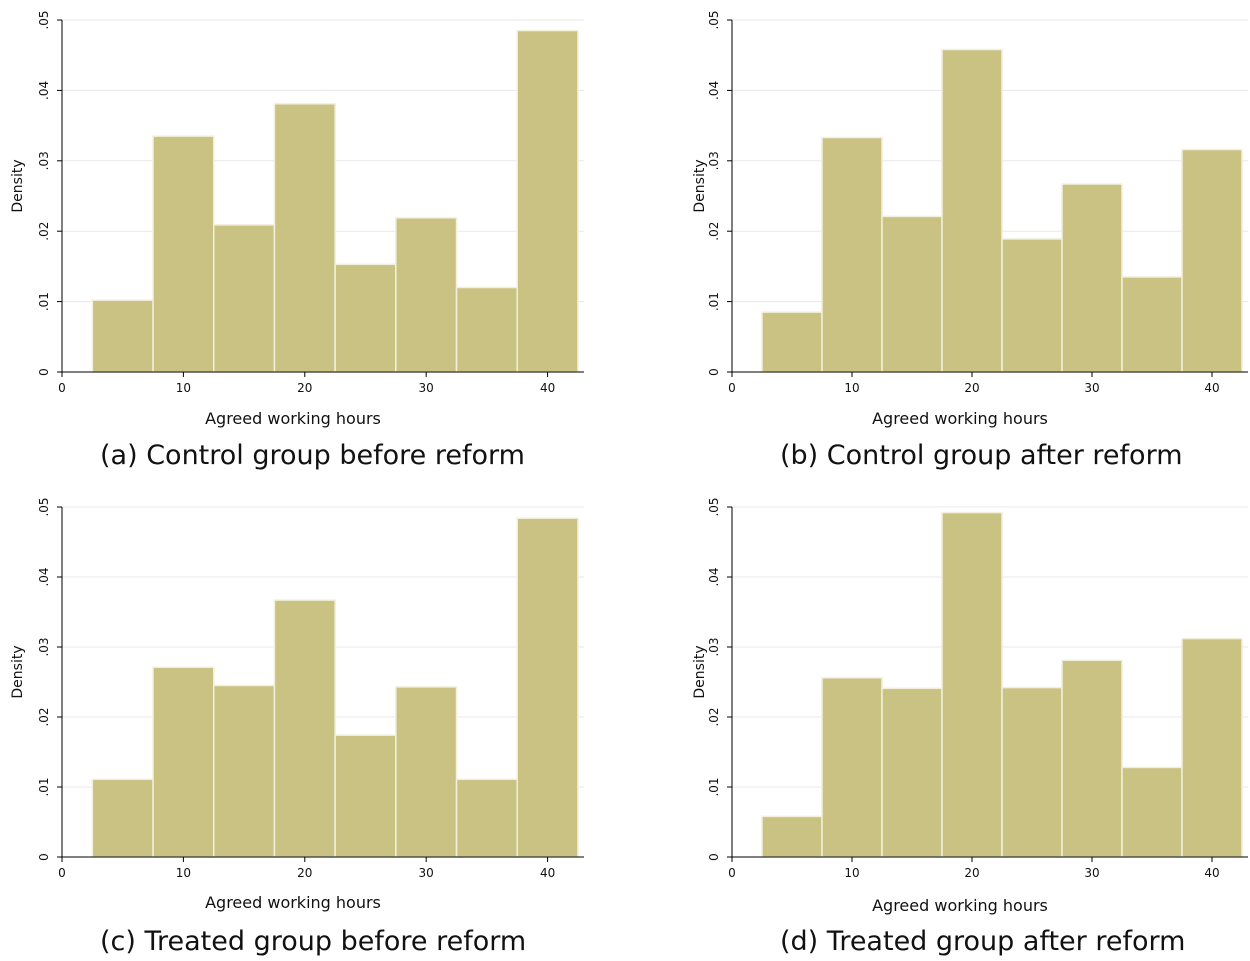  What do you see at coordinates (312, 455) in the screenshot?
I see `caption-a: (a) Control group before reform` at bounding box center [312, 455].